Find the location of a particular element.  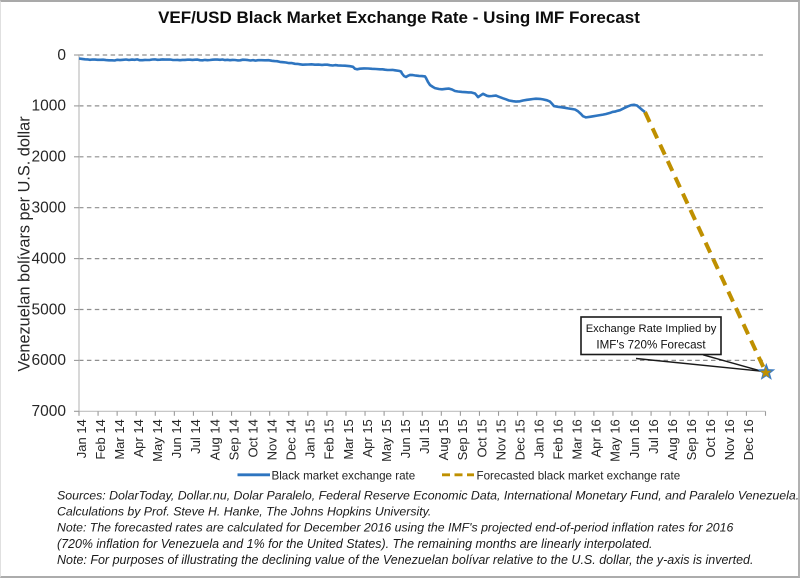

svg-text: May 14 is located at coordinates (157, 440).